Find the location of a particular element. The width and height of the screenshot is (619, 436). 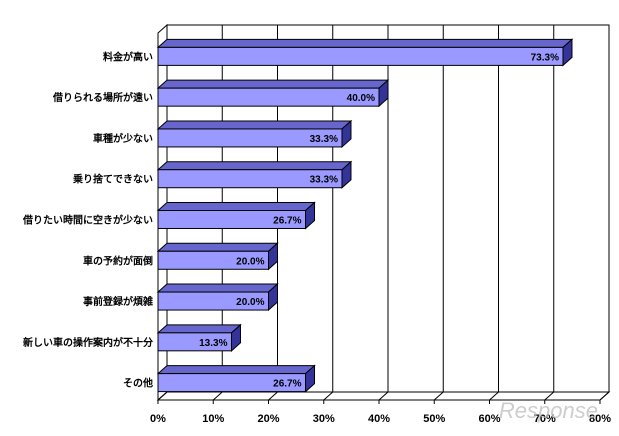

bar-value-label: 40.0% is located at coordinates (361, 98).